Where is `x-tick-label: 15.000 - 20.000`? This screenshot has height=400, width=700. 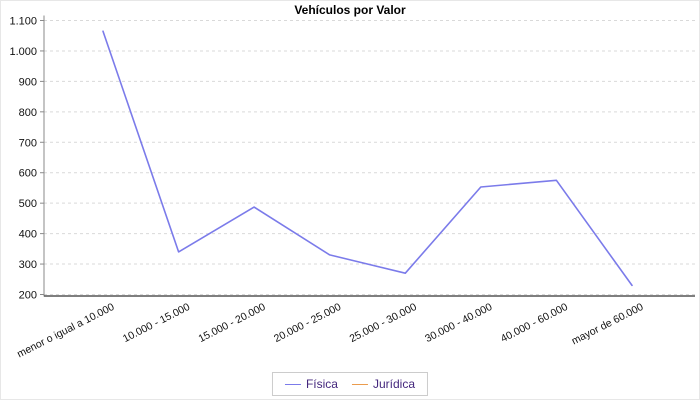
x-tick-label: 15.000 - 20.000 is located at coordinates (232, 323).